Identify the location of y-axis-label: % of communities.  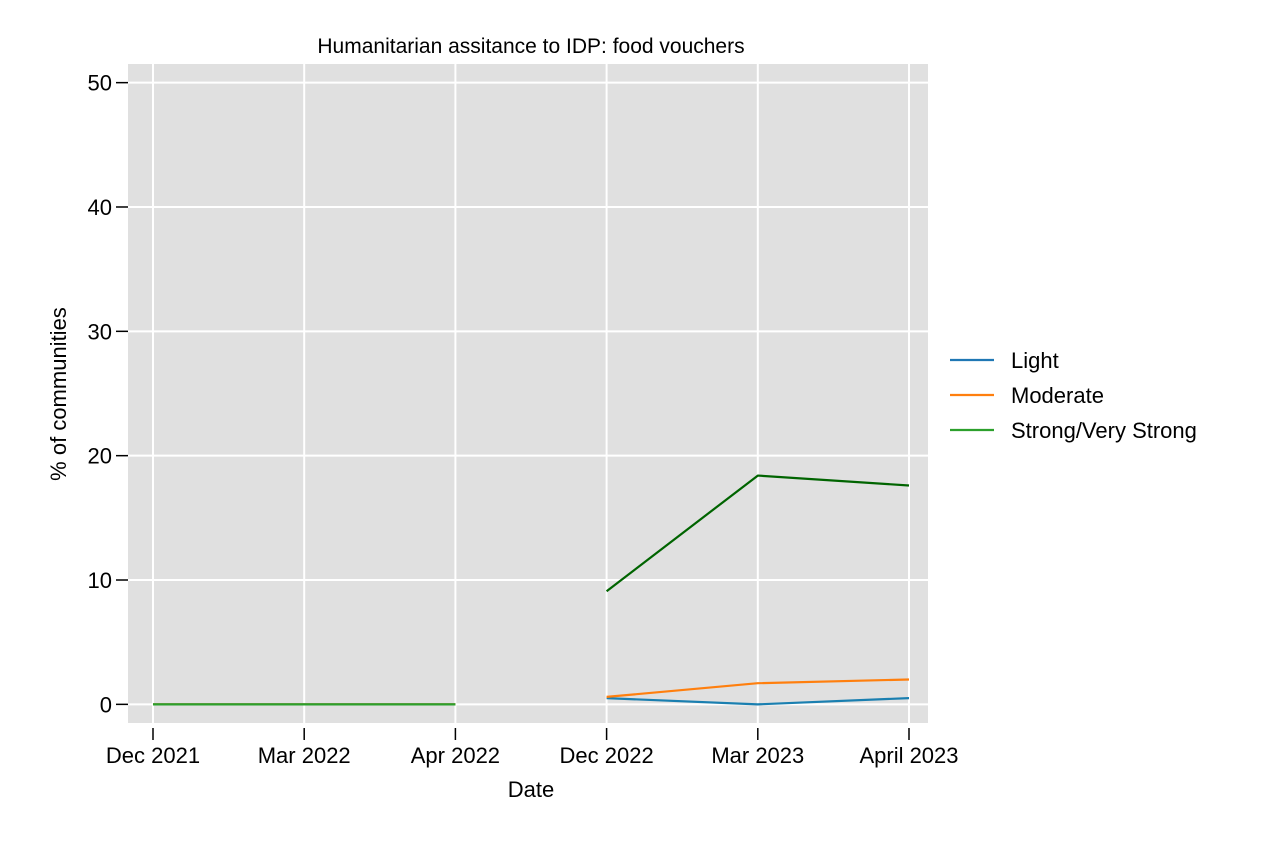
(58, 394).